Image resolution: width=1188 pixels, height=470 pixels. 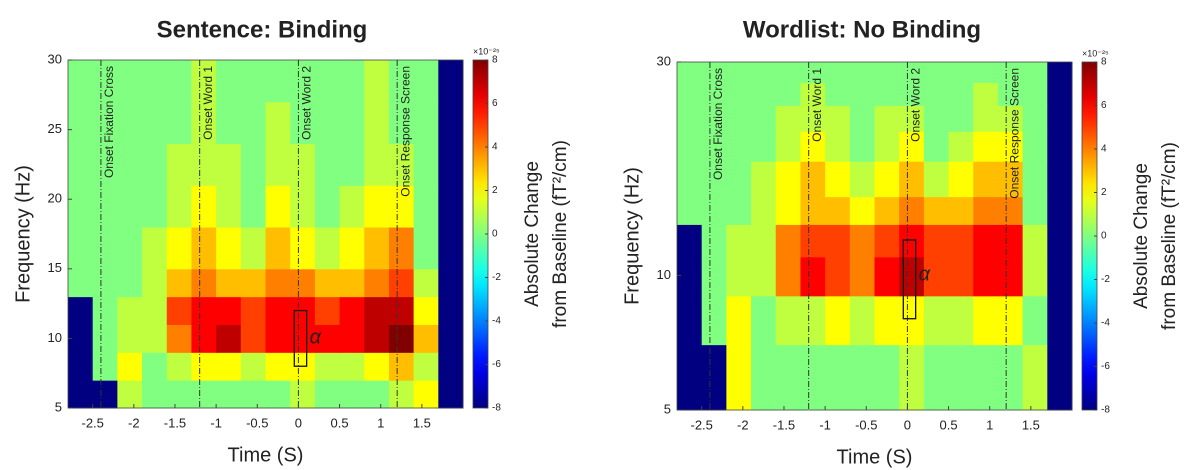 I want to click on event-label: Onset Fixation Cross, so click(x=109, y=122).